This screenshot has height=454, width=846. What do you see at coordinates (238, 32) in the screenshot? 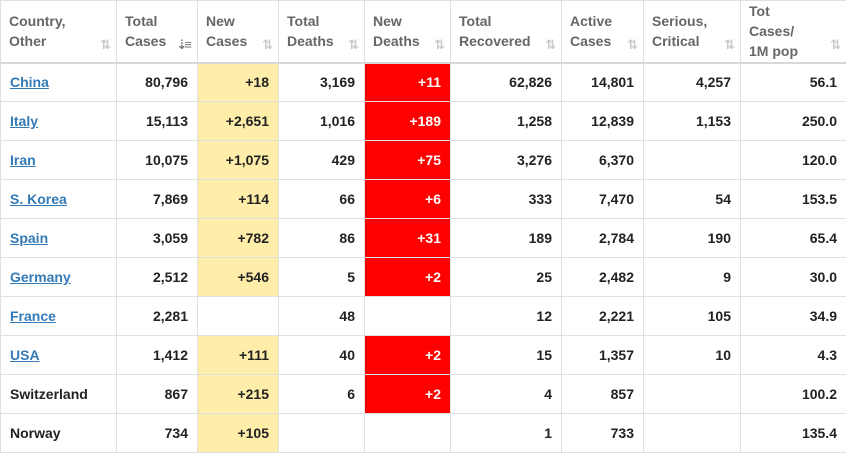
I see `column-header-new-cases: New Cases ⇅` at bounding box center [238, 32].